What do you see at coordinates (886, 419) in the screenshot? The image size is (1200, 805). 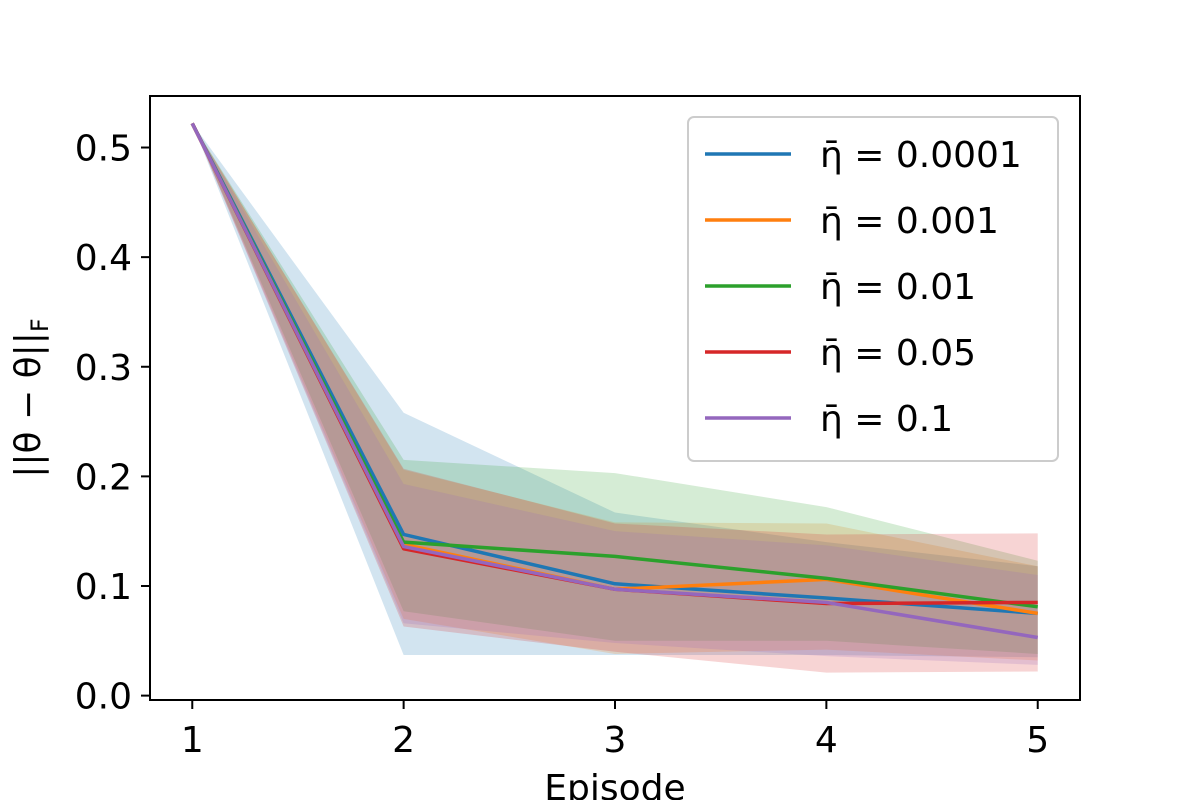 I see `legend-label-4: η̄ = 0.1` at bounding box center [886, 419].